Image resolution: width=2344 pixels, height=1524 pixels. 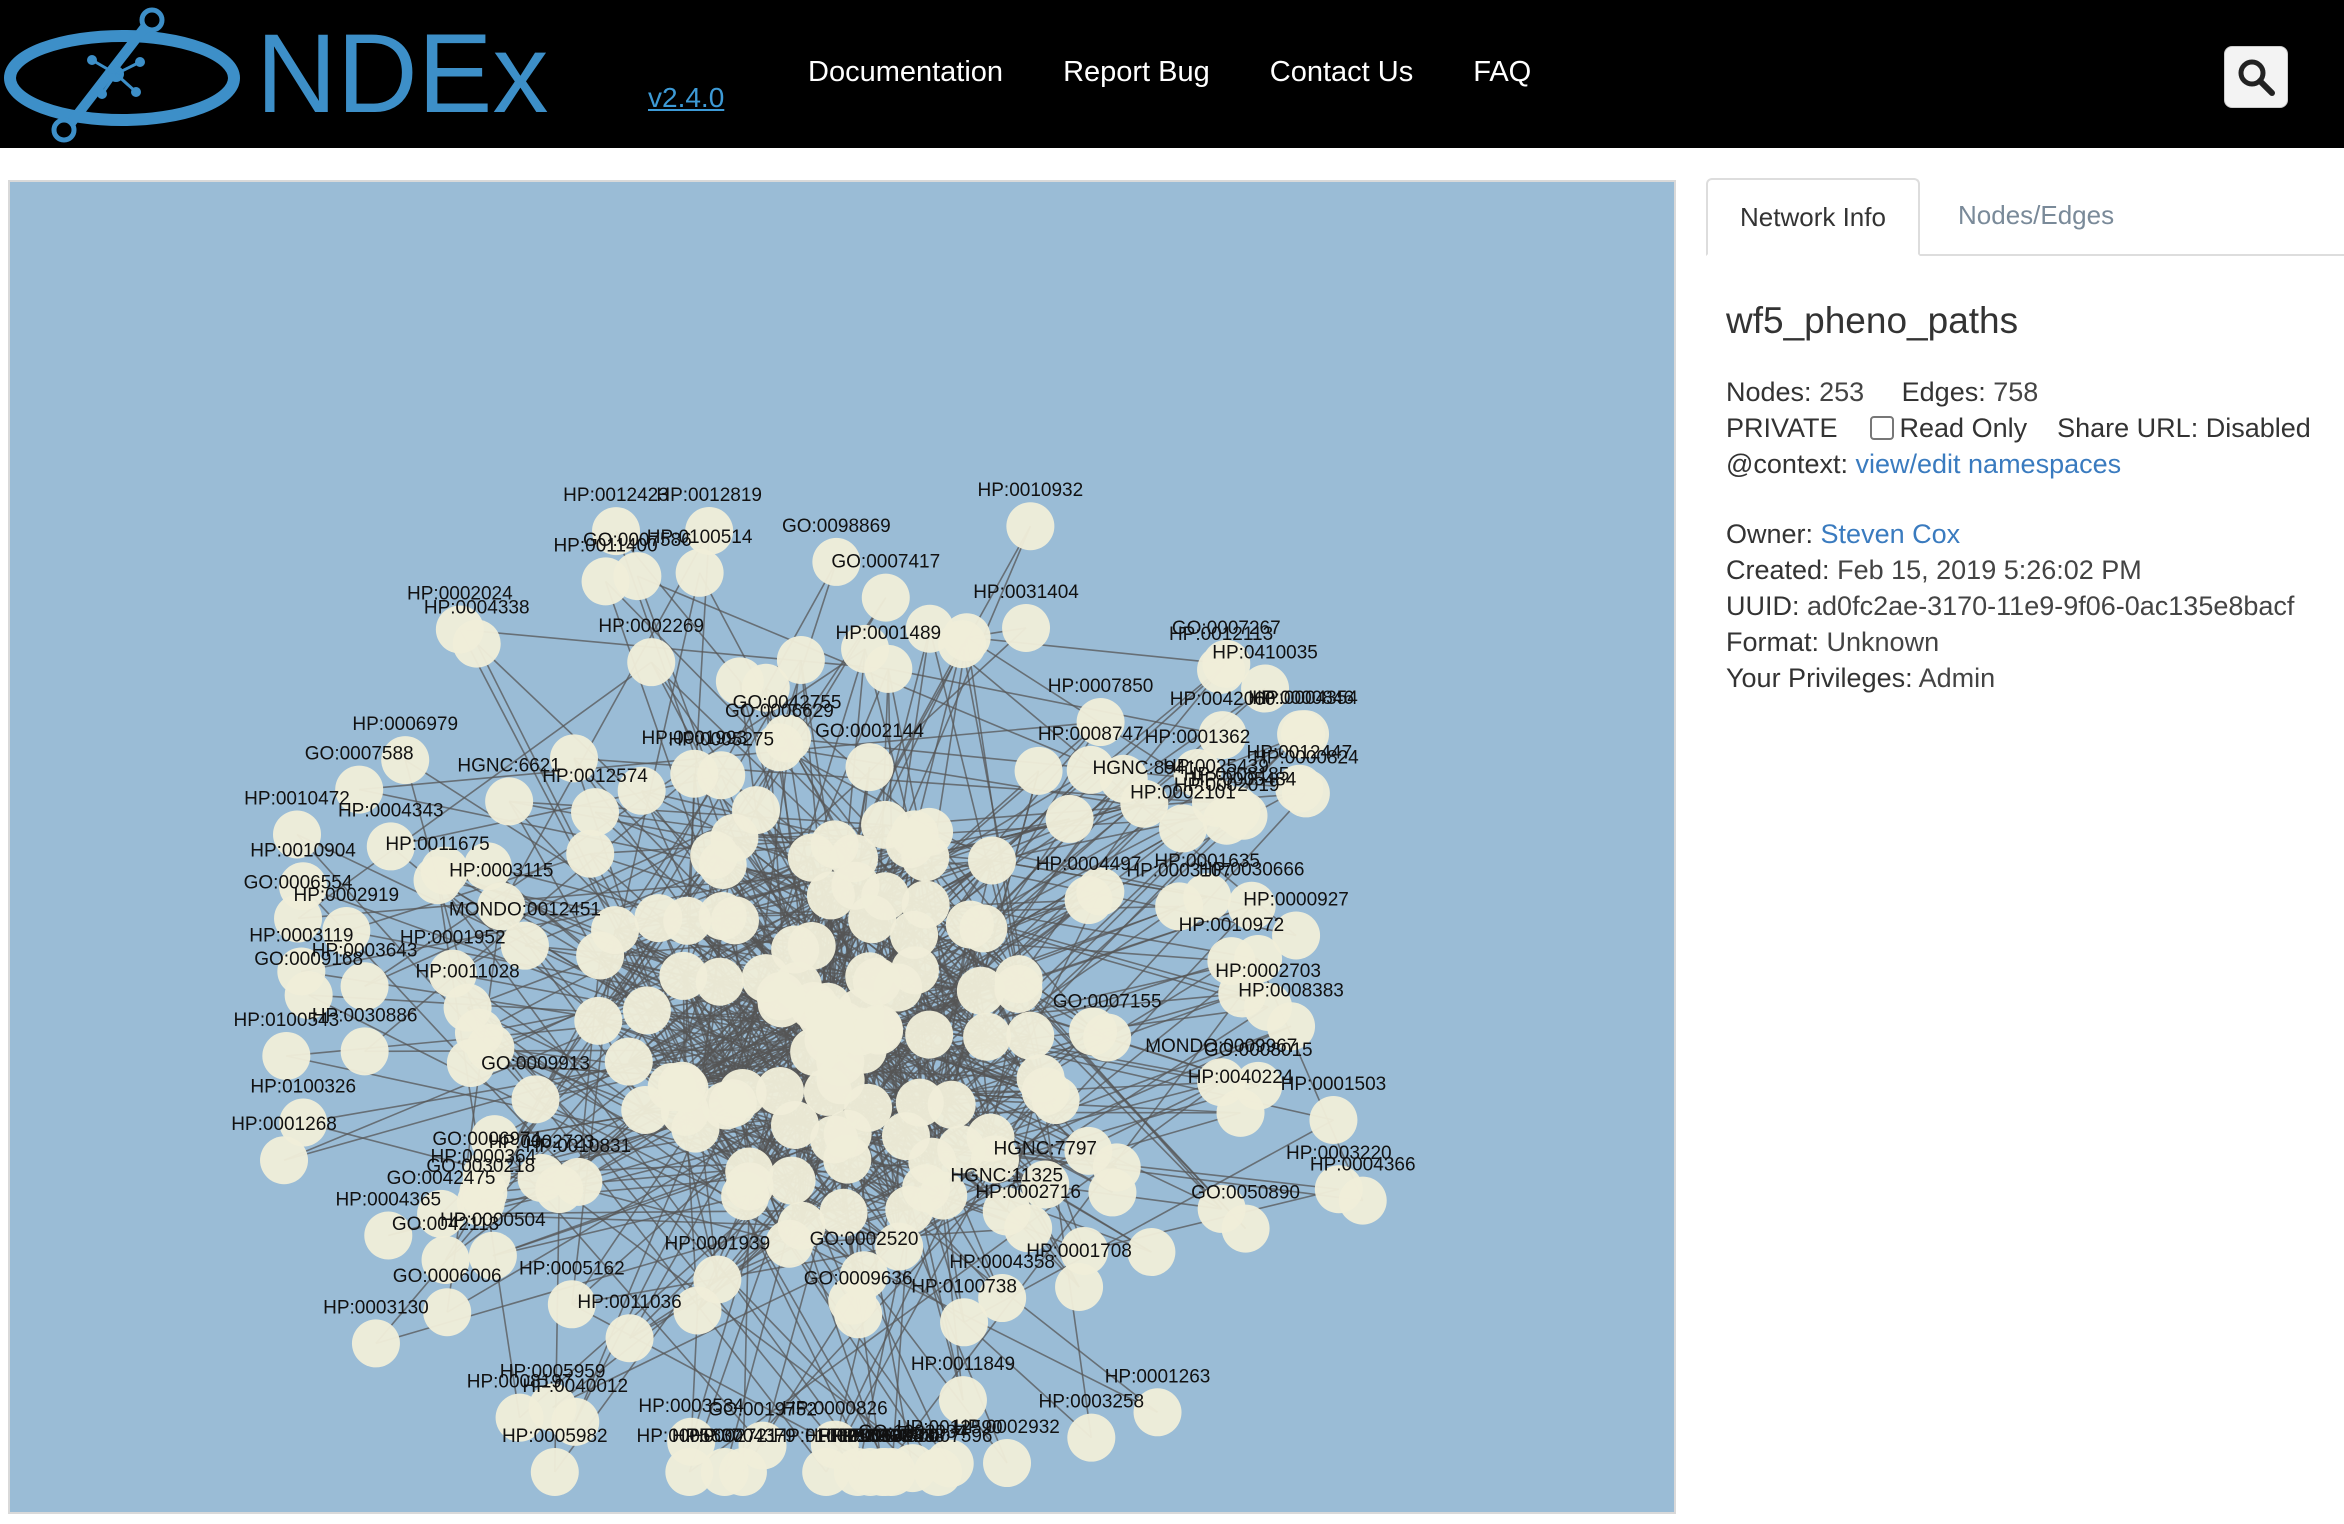 What do you see at coordinates (1988, 464) in the screenshot?
I see `view-edit-namespaces-link: view/edit namespaces` at bounding box center [1988, 464].